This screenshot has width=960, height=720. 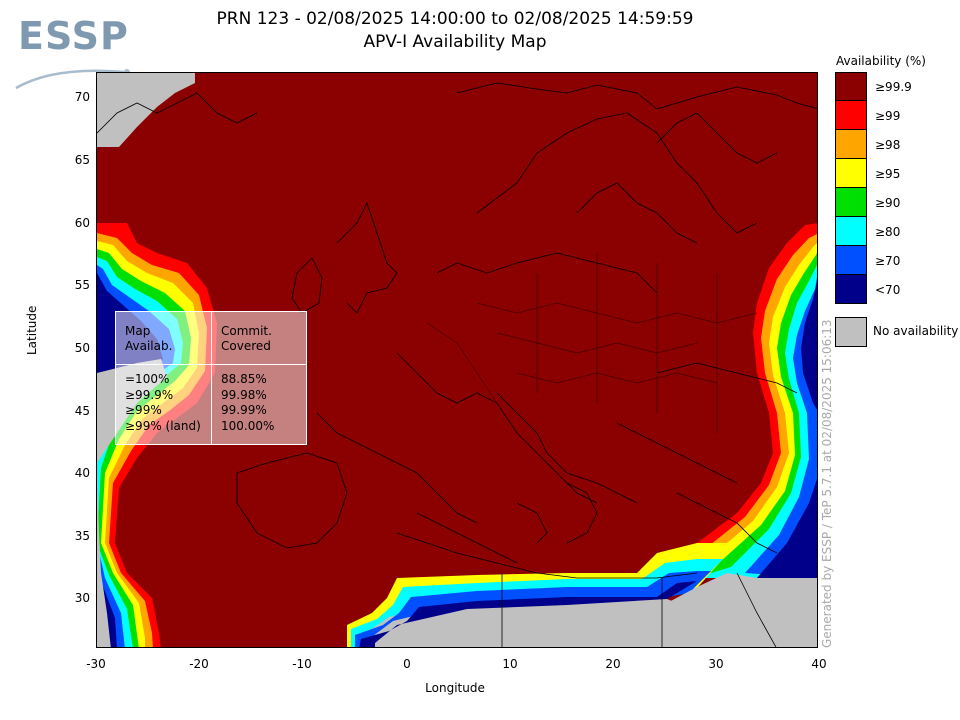 What do you see at coordinates (82, 411) in the screenshot?
I see `y-tick-label: 45` at bounding box center [82, 411].